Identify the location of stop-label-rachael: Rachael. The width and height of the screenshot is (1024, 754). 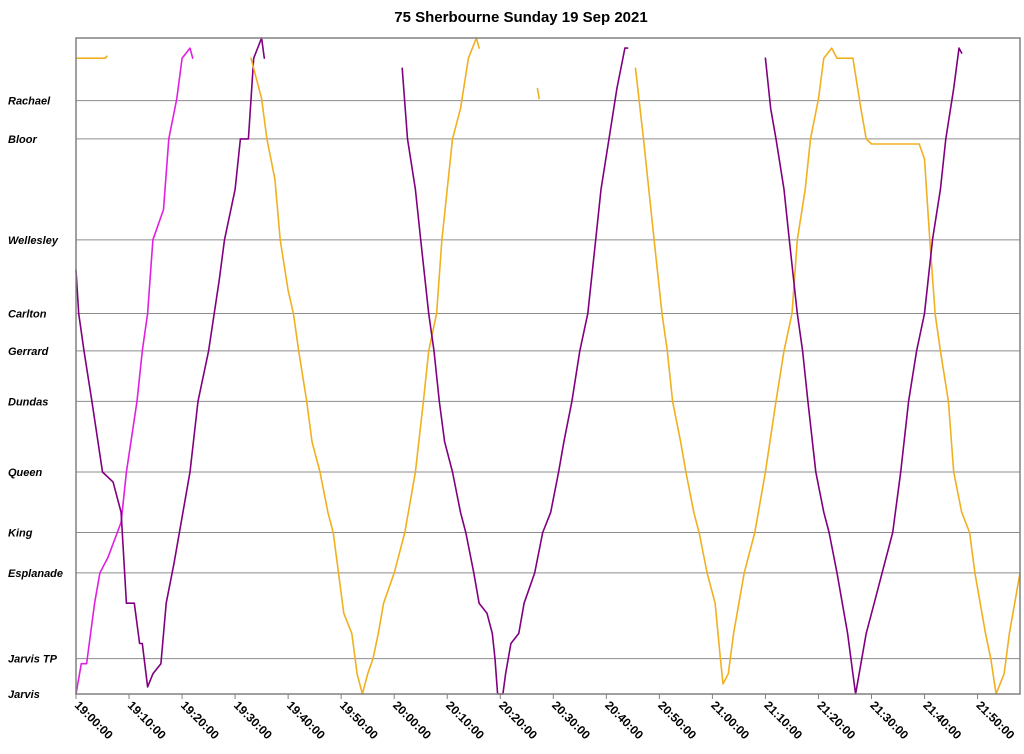
(29, 102).